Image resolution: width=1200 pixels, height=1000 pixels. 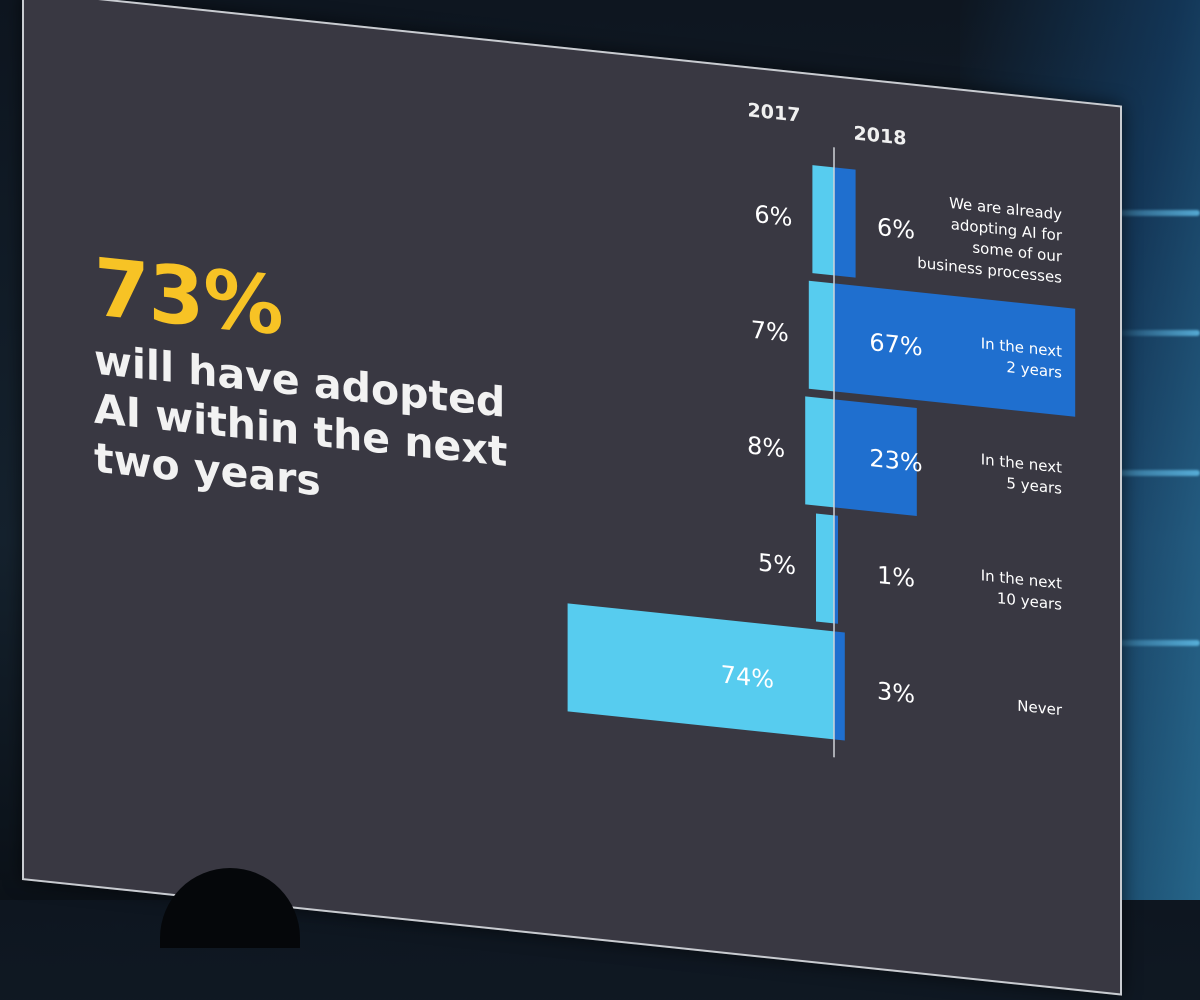 What do you see at coordinates (880, 135) in the screenshot?
I see `year-header-2018: 2018` at bounding box center [880, 135].